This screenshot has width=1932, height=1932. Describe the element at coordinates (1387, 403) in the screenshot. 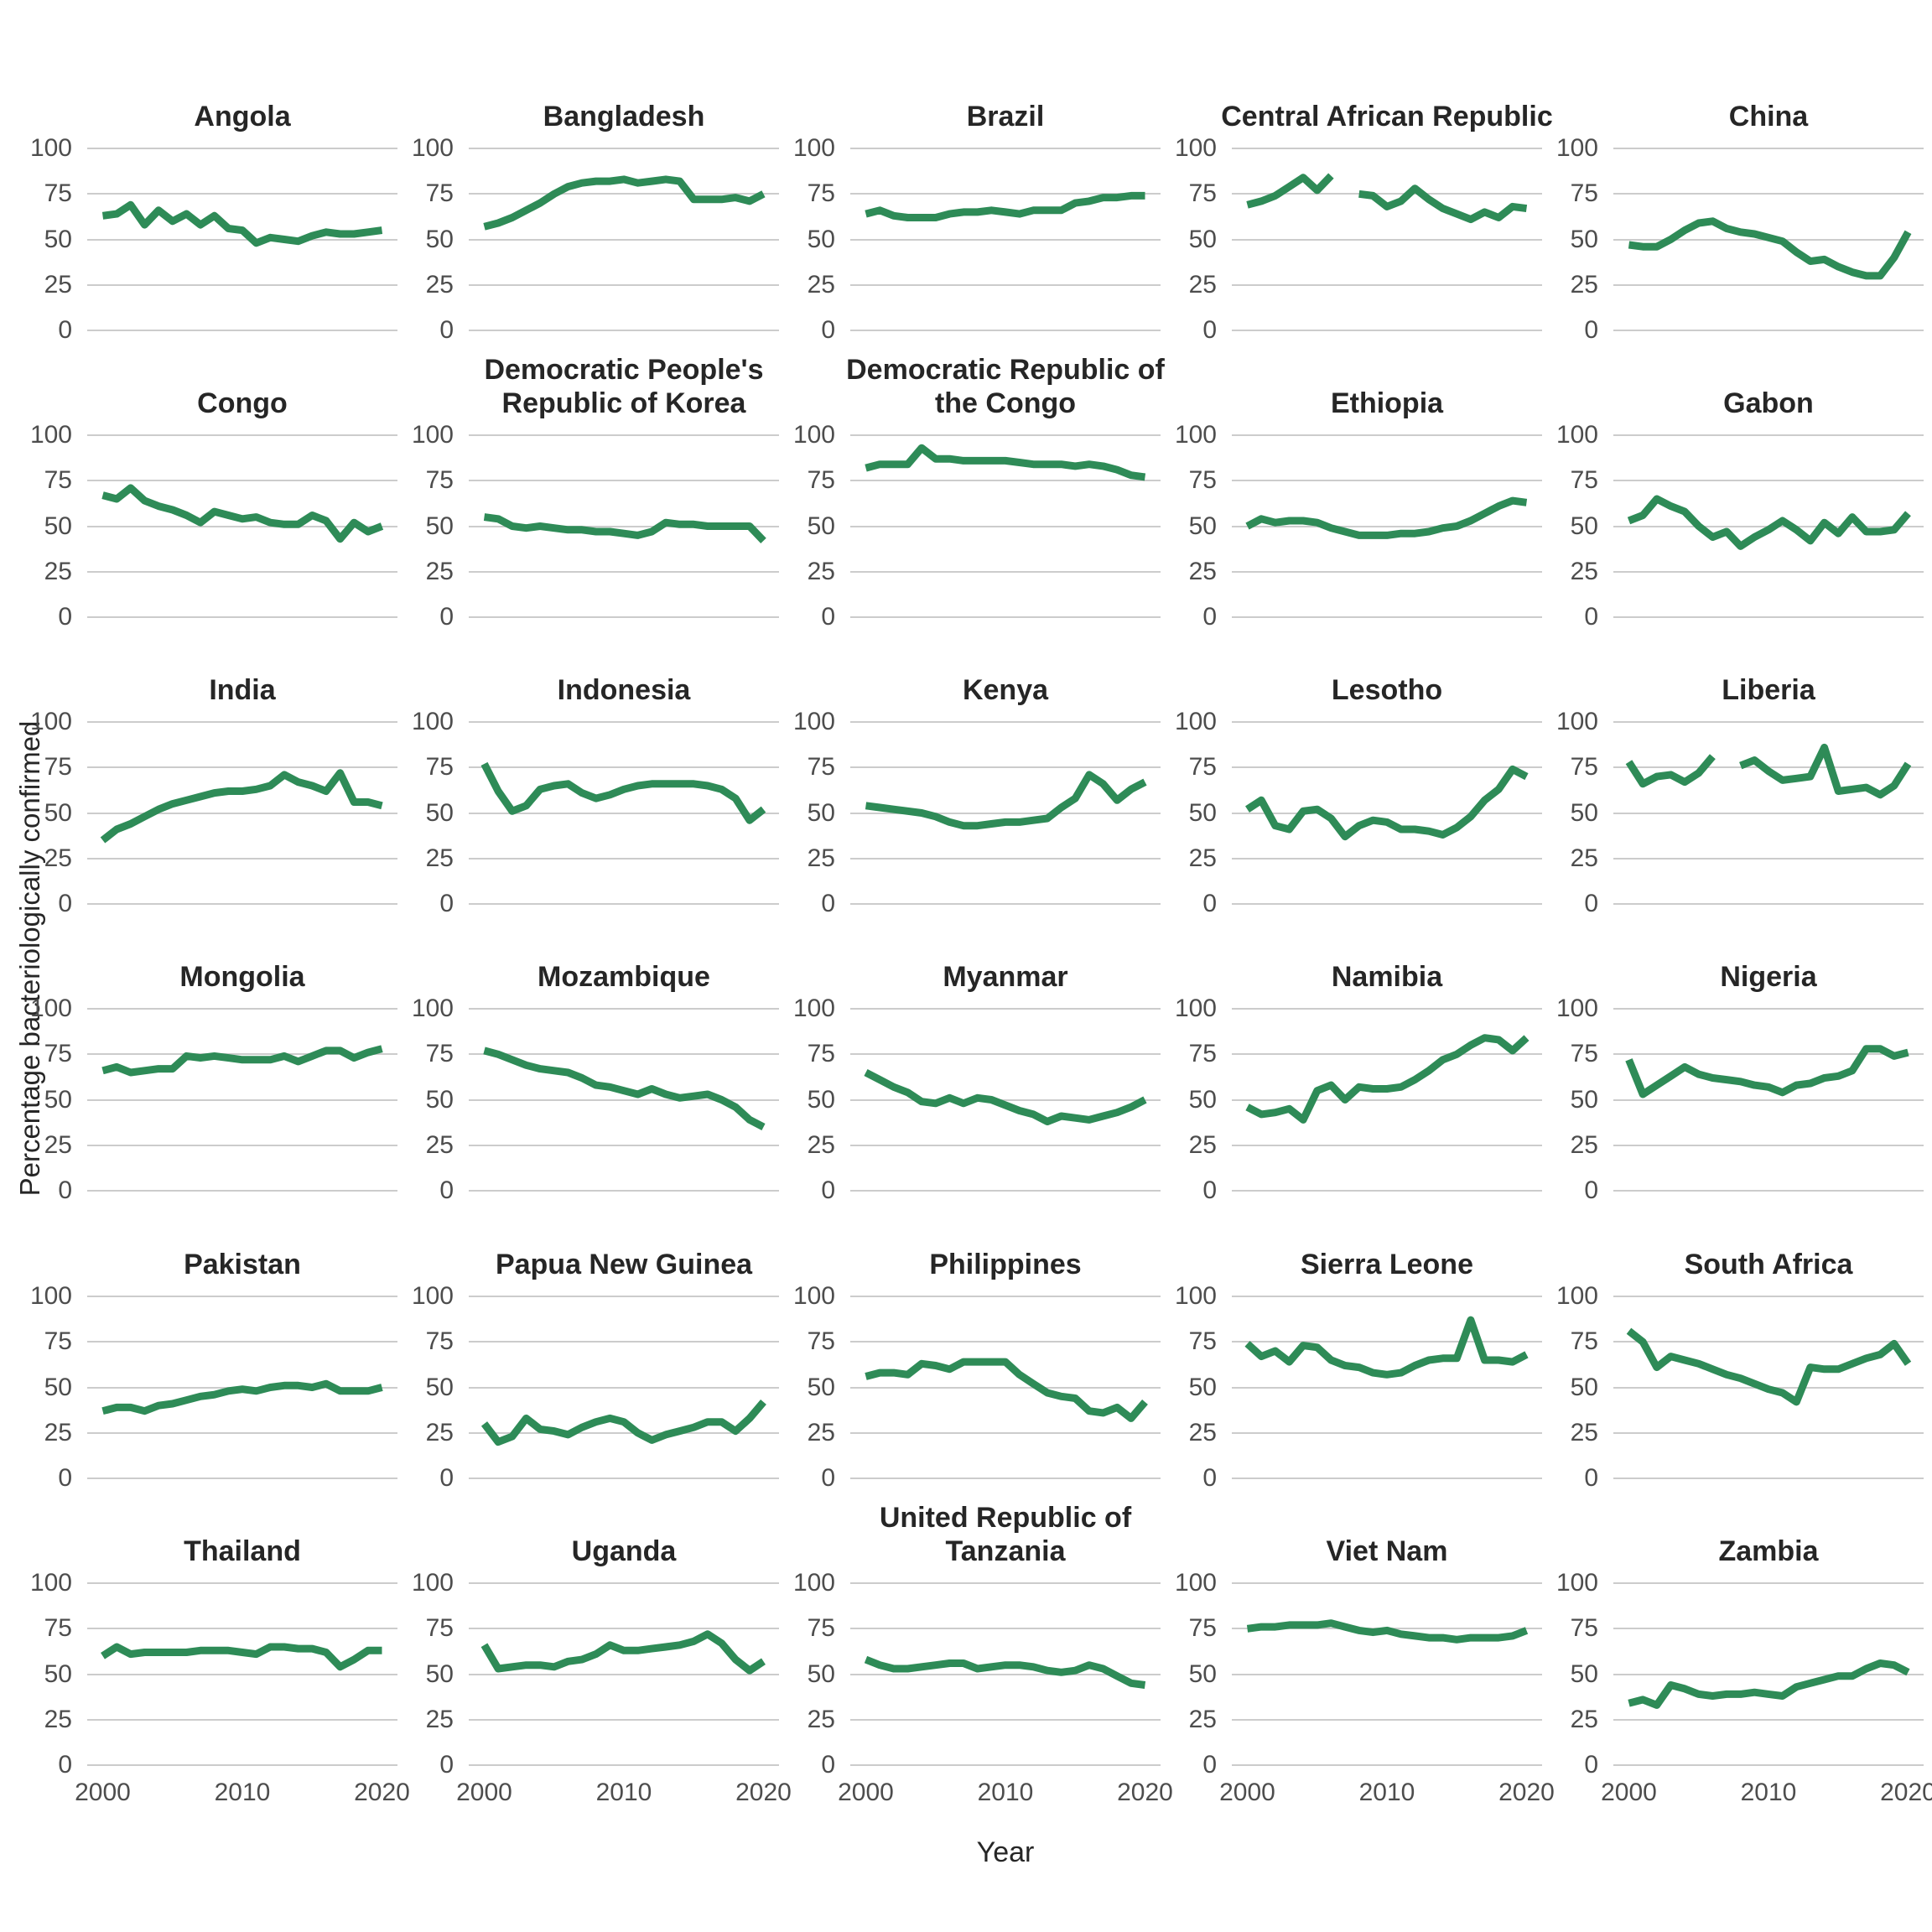

I see `facet-title: Ethiopia` at that location.